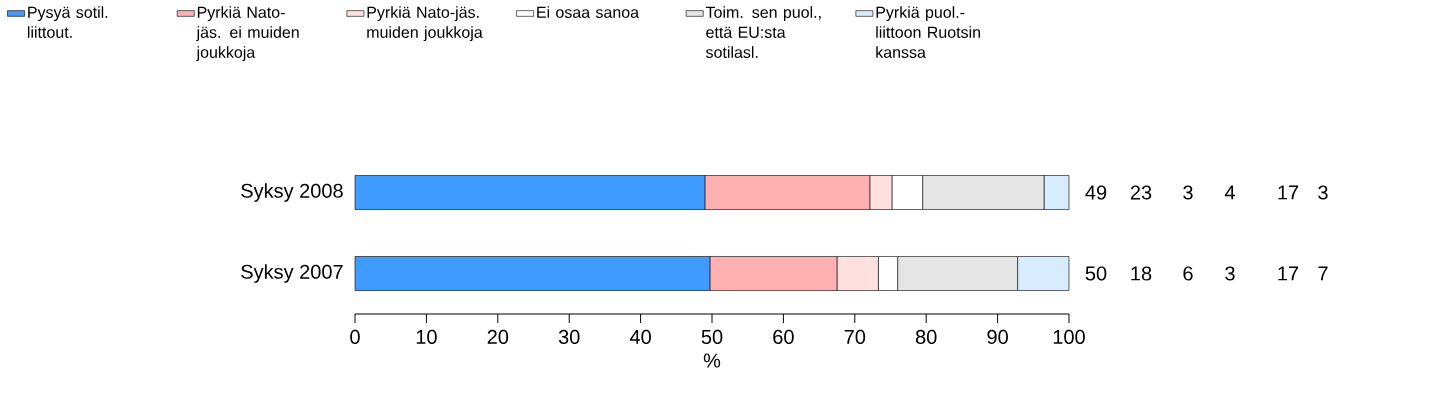 This screenshot has height=412, width=1448. Describe the element at coordinates (712, 337) in the screenshot. I see `x-tick-label: 50` at that location.